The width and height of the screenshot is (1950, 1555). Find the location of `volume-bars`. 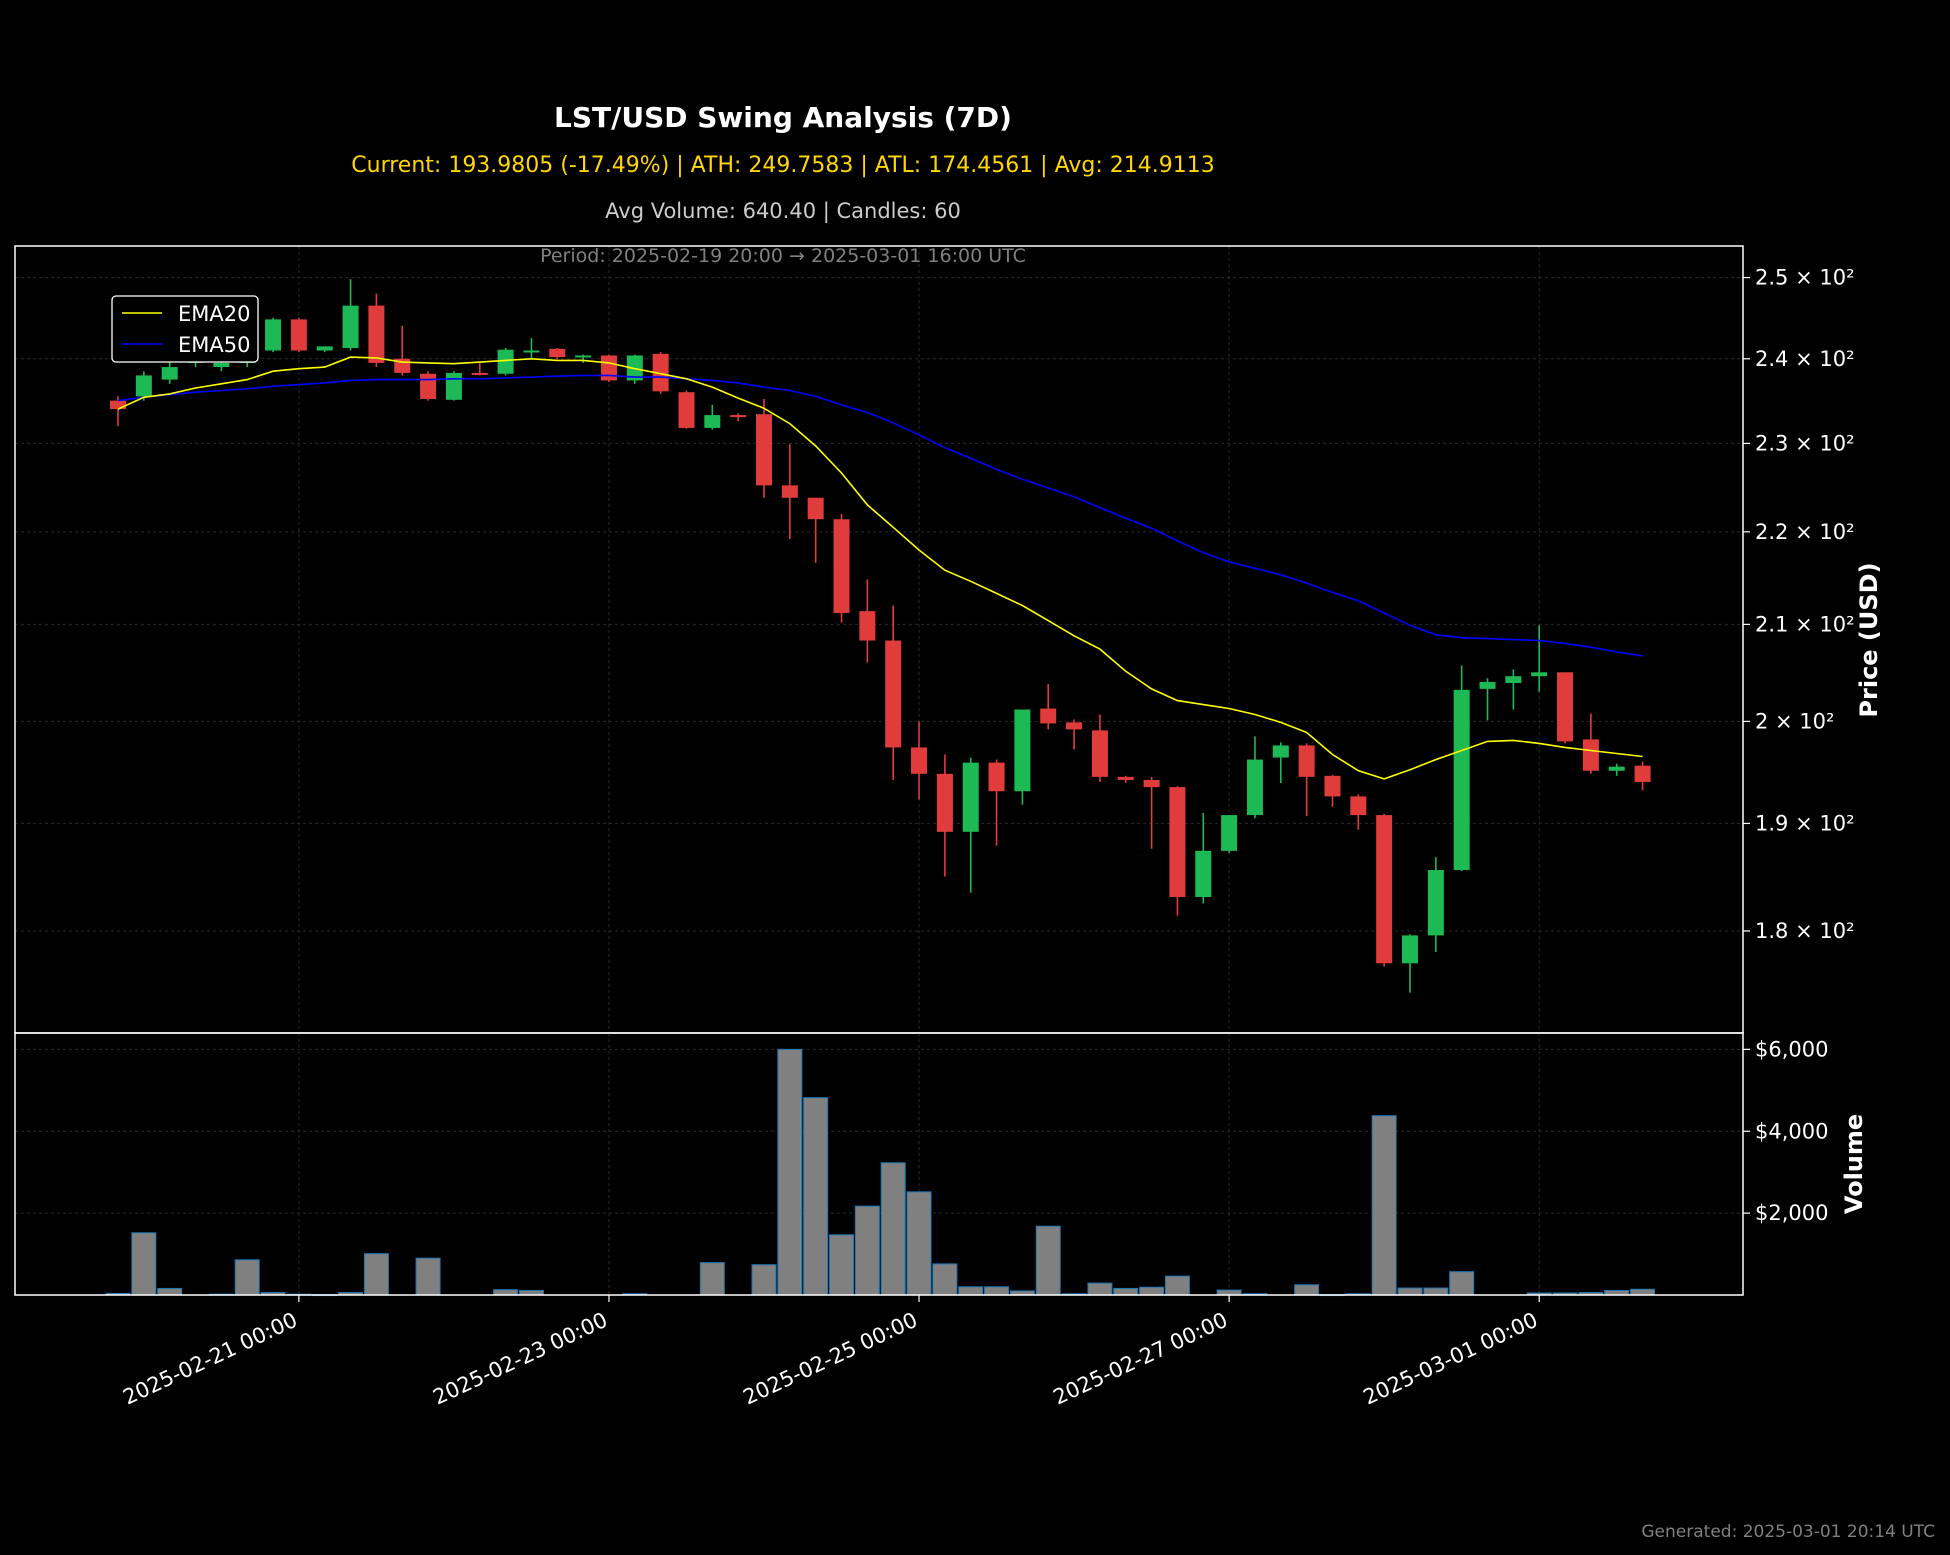

volume-bars is located at coordinates (880, 1172).